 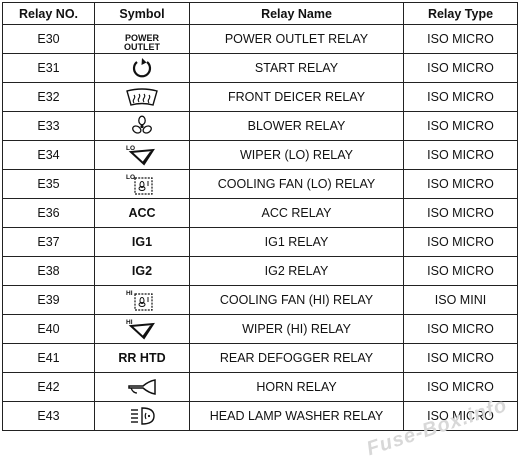 What do you see at coordinates (460, 300) in the screenshot?
I see `relay-type: ISO MINI` at bounding box center [460, 300].